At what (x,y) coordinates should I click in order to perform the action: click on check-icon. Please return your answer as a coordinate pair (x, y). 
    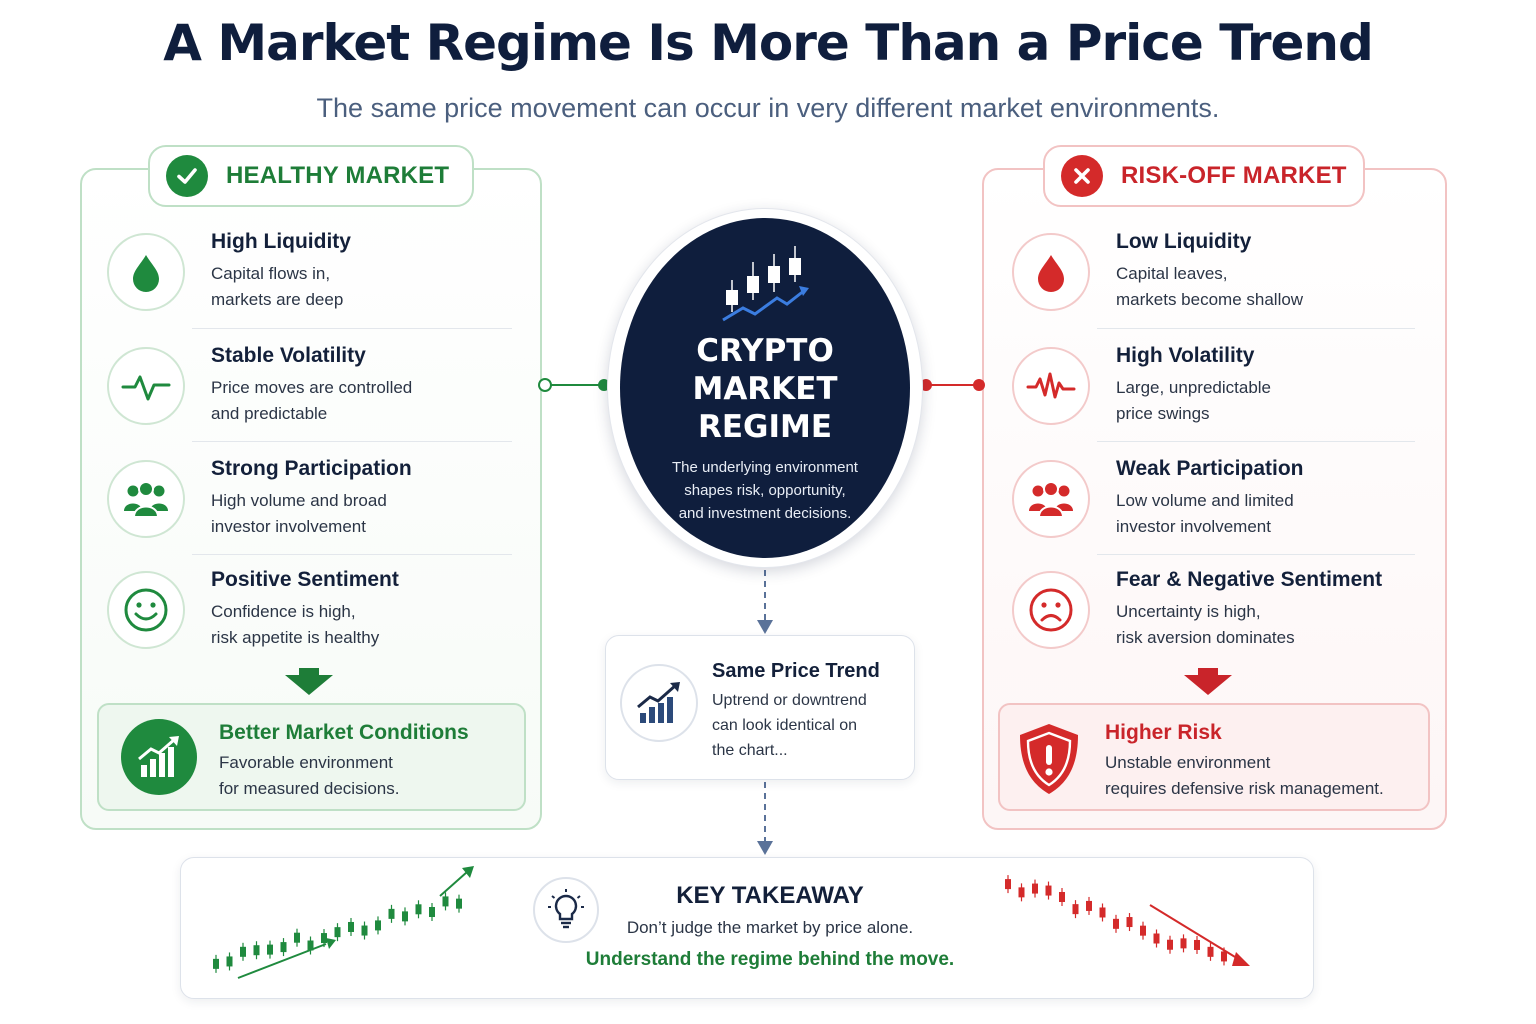
    Looking at the image, I should click on (187, 176).